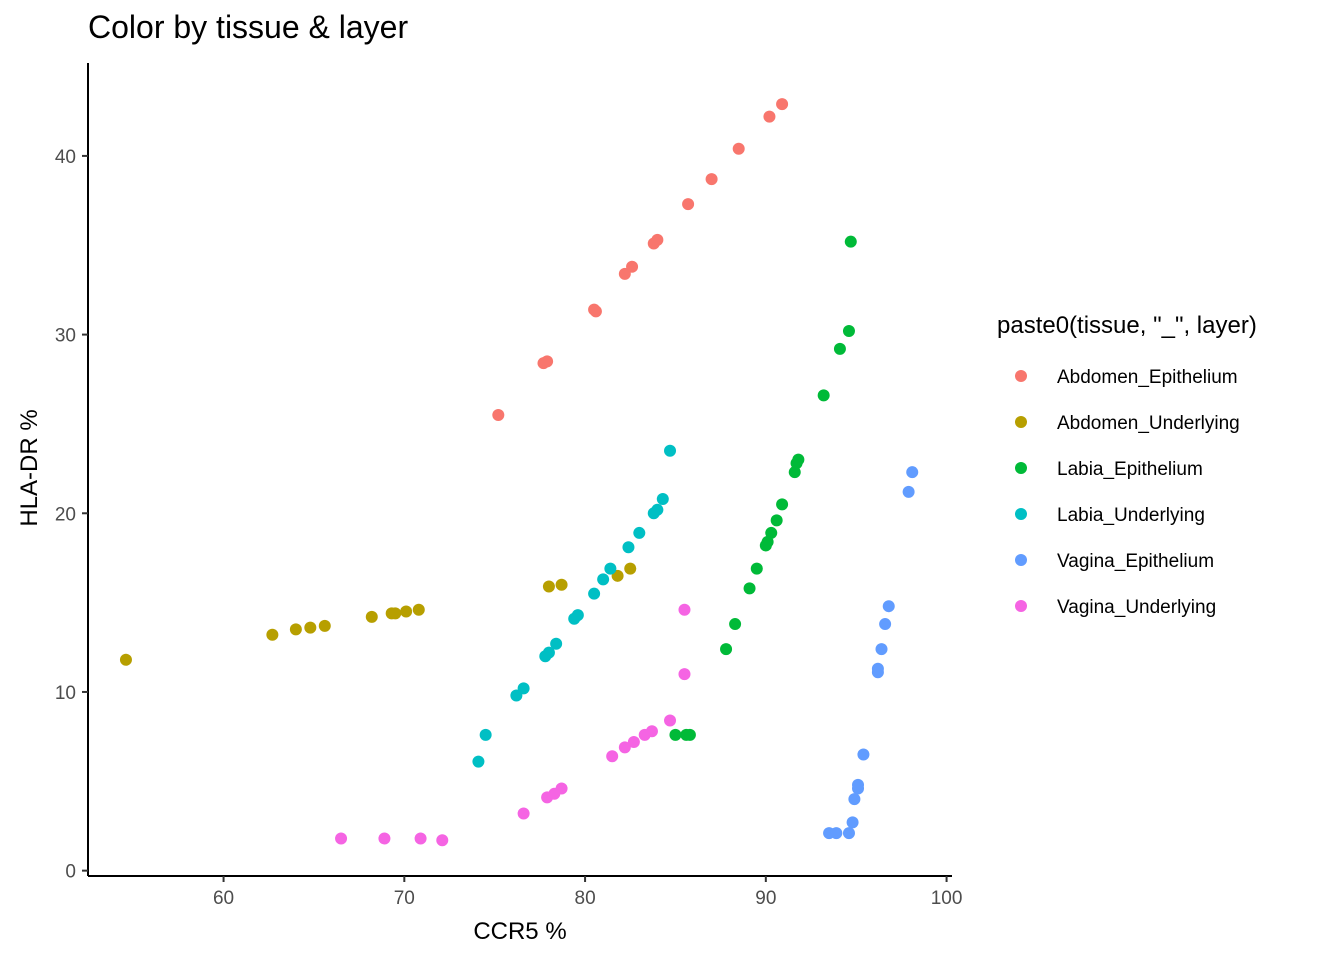 This screenshot has height=960, width=1344. What do you see at coordinates (1131, 515) in the screenshot?
I see `legend-label: Labia_Underlying` at bounding box center [1131, 515].